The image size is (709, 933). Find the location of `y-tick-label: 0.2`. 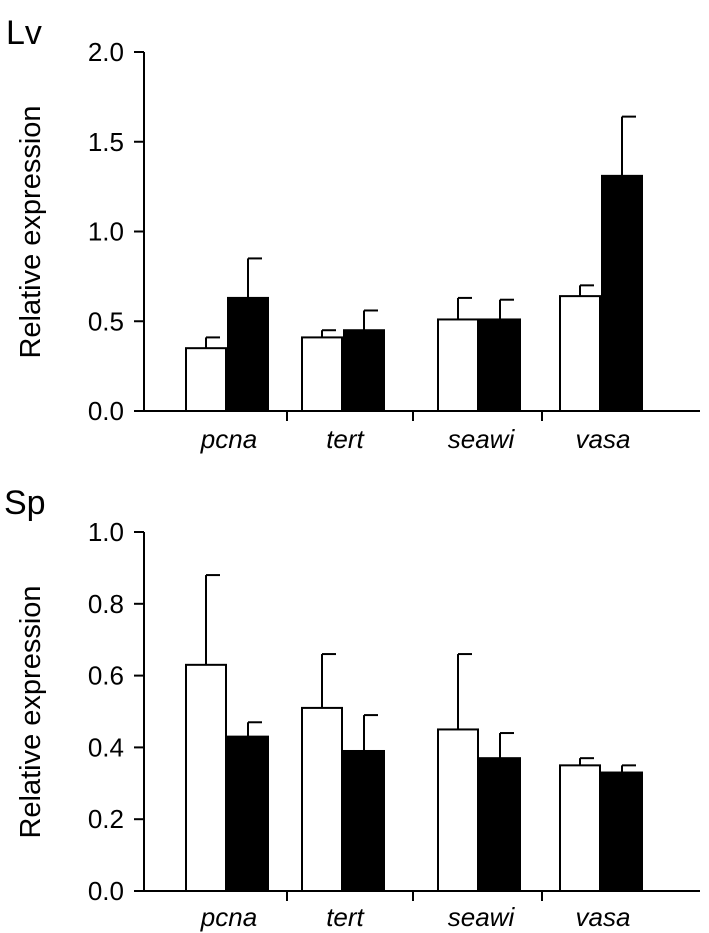

y-tick-label: 0.2 is located at coordinates (106, 819).